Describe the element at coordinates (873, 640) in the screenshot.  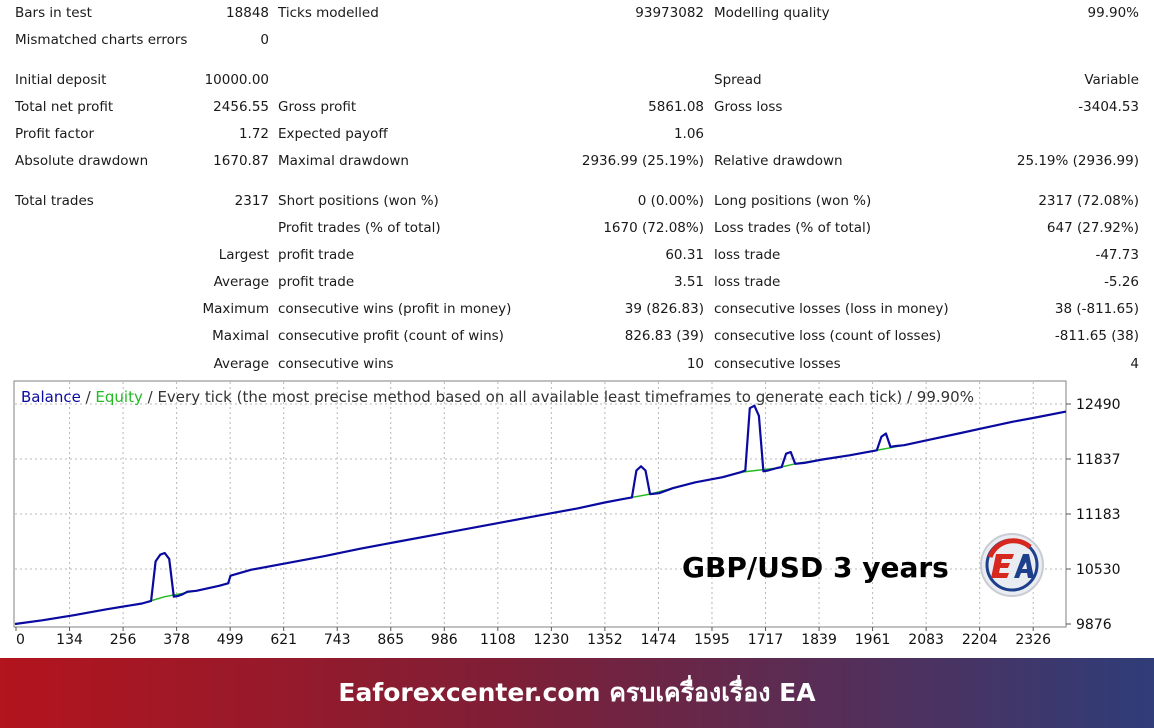
I see `x-tick-label: 1961` at that location.